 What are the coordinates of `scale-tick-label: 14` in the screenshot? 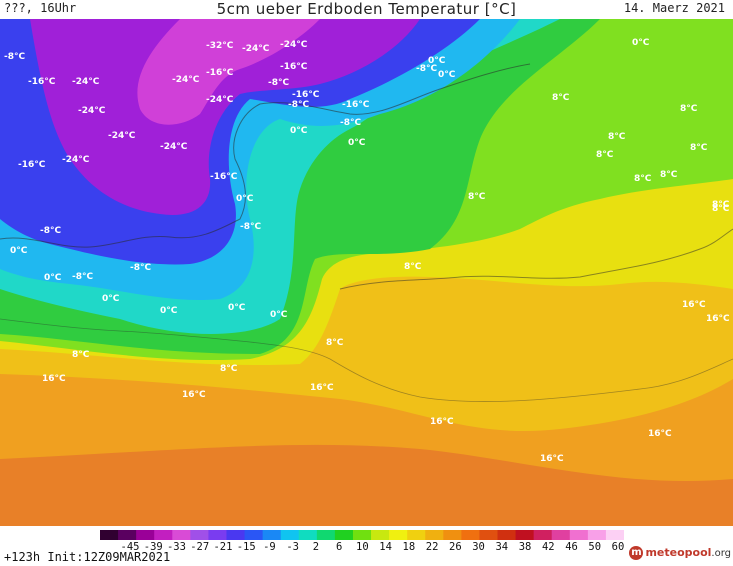 It's located at (385, 547).